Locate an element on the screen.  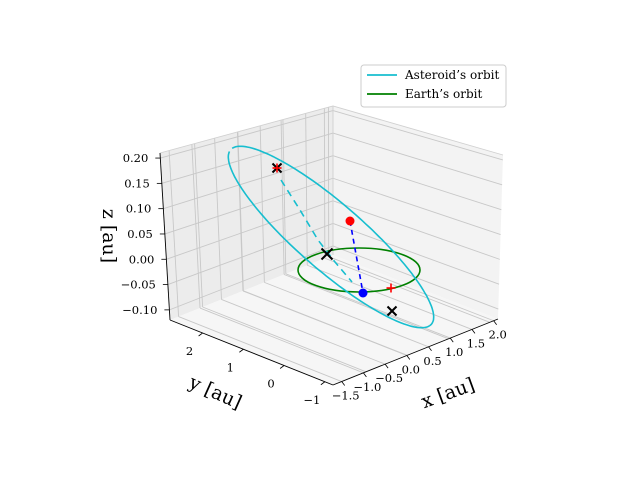
asteroid-orbit-lower is located at coordinates (329, 240).